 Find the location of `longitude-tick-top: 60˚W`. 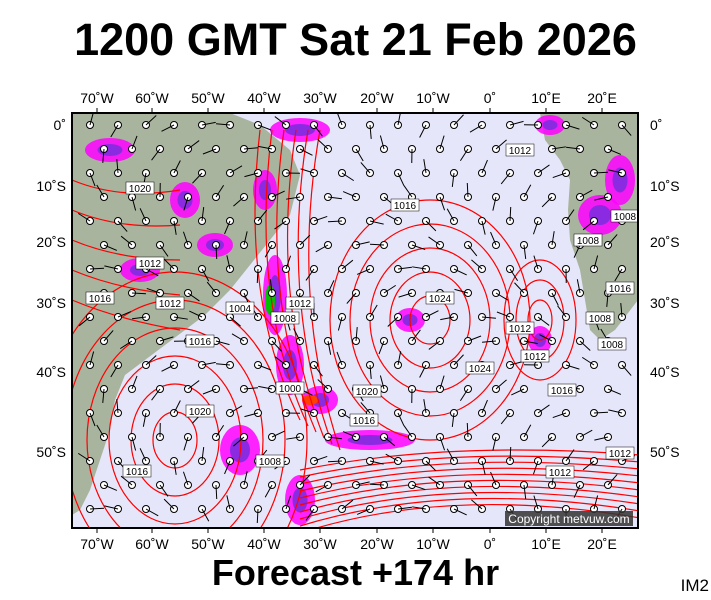

longitude-tick-top: 60˚W is located at coordinates (152, 98).